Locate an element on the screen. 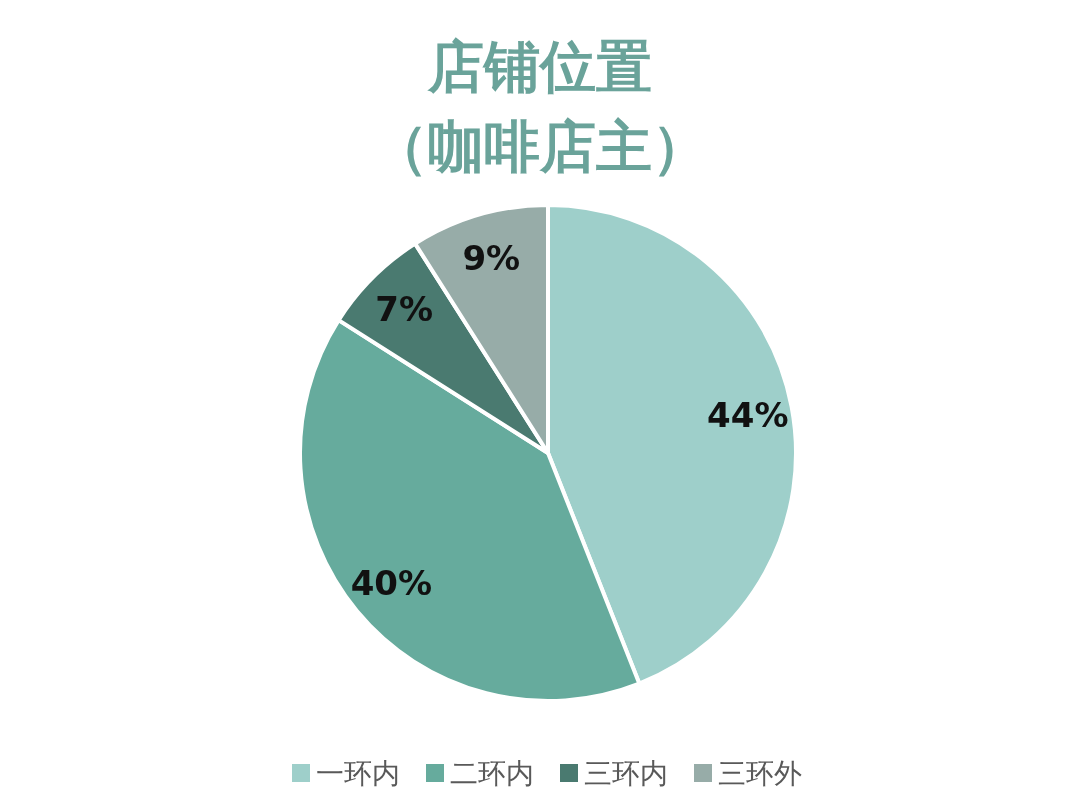 The height and width of the screenshot is (812, 1080). legend-label: 二环内 is located at coordinates (492, 773).